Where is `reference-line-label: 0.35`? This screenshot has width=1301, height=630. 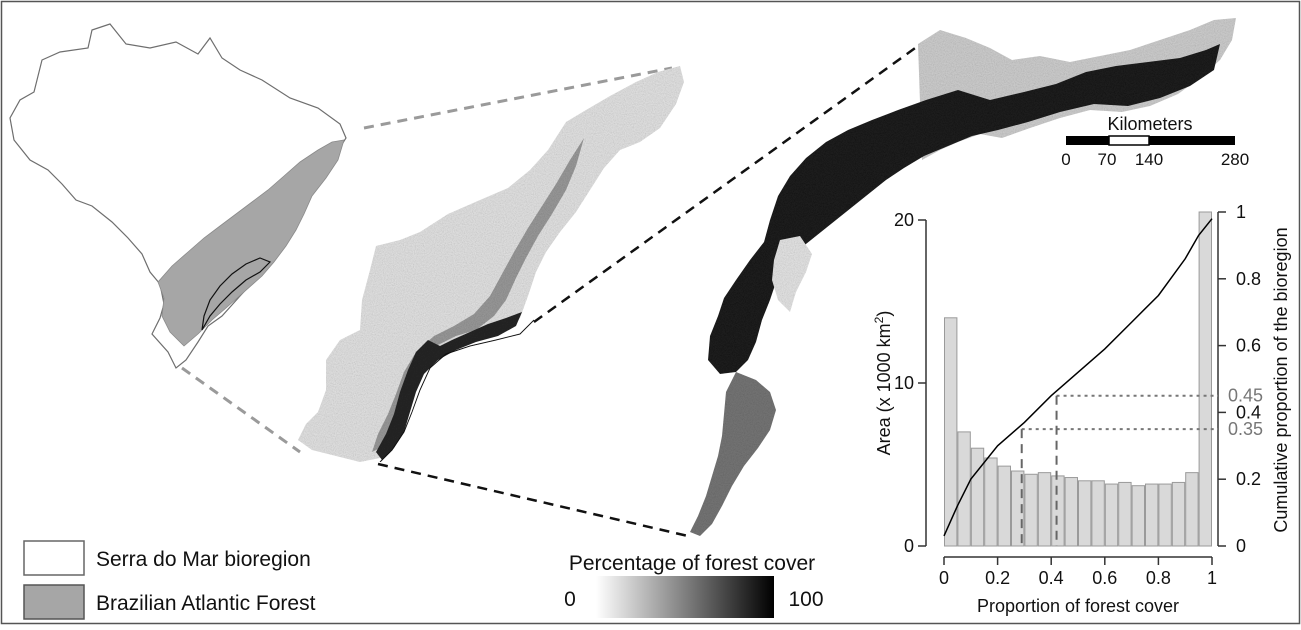
reference-line-label: 0.35 is located at coordinates (1245, 429).